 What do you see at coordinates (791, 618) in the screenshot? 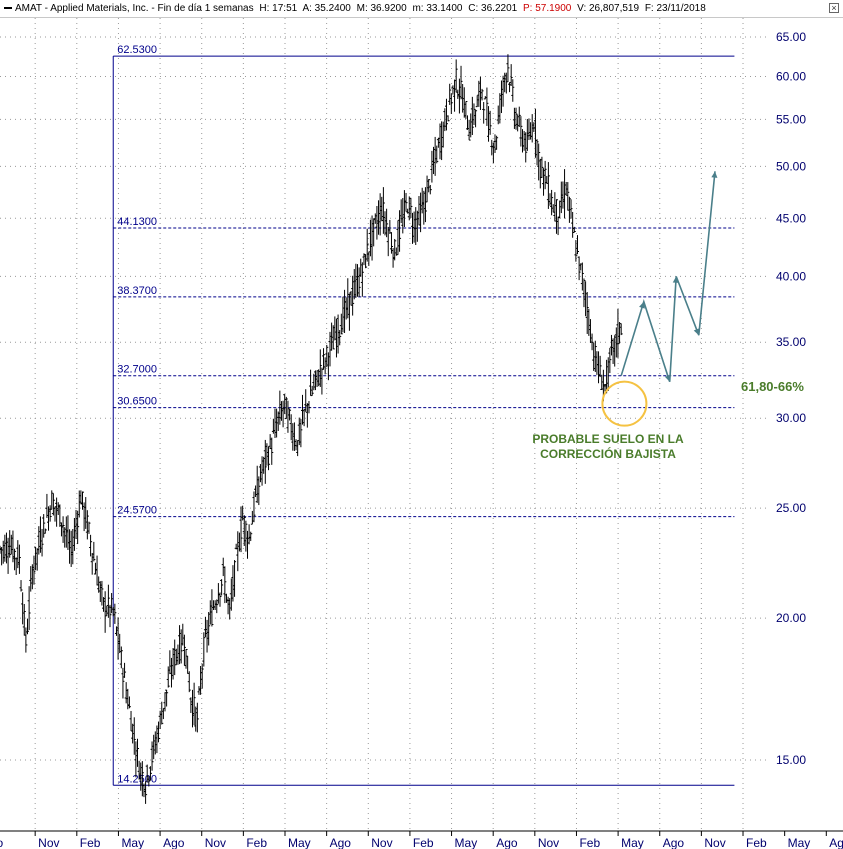
I see `y-tick-label: 20.00` at bounding box center [791, 618].